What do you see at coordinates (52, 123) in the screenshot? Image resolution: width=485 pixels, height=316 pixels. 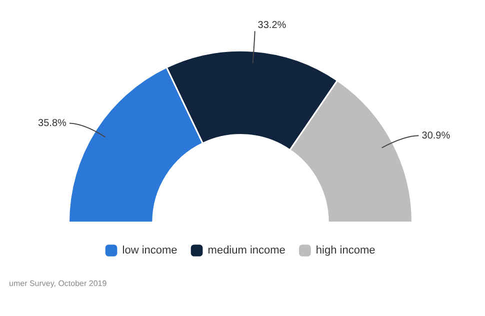 I see `data-label: 35.8%` at bounding box center [52, 123].